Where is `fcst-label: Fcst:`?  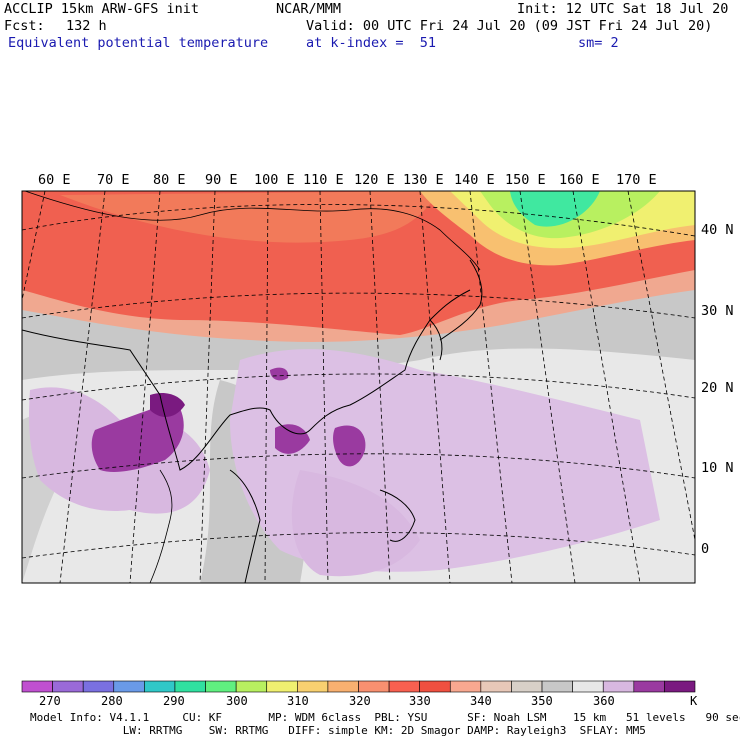 fcst-label: Fcst: is located at coordinates (24, 26).